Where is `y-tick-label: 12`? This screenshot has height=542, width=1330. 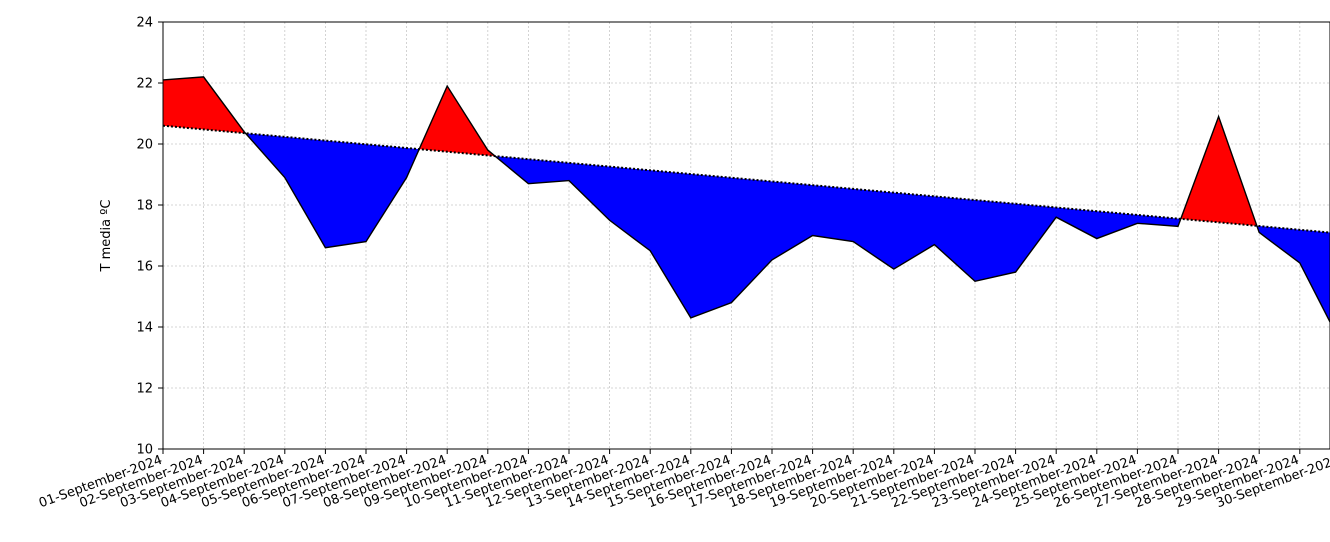
y-tick-label: 12 is located at coordinates (144, 389).